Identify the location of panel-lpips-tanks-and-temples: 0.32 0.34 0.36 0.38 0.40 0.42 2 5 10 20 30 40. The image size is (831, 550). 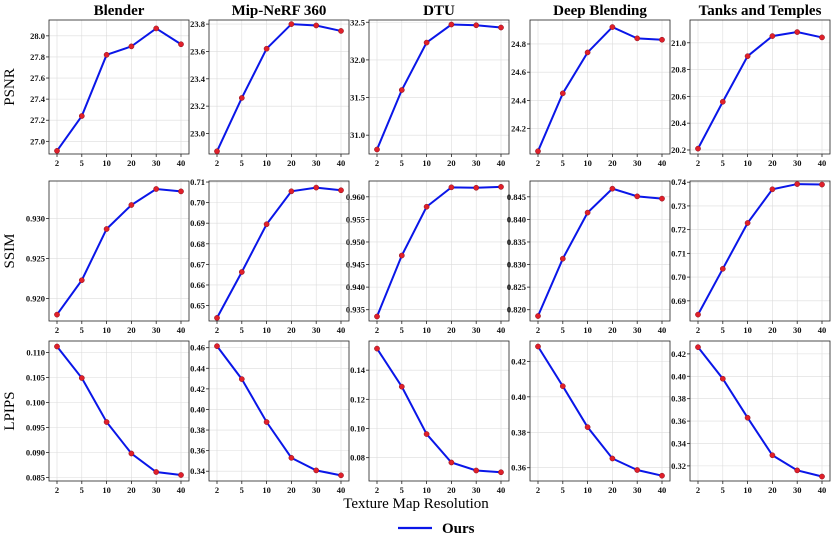
(751, 417).